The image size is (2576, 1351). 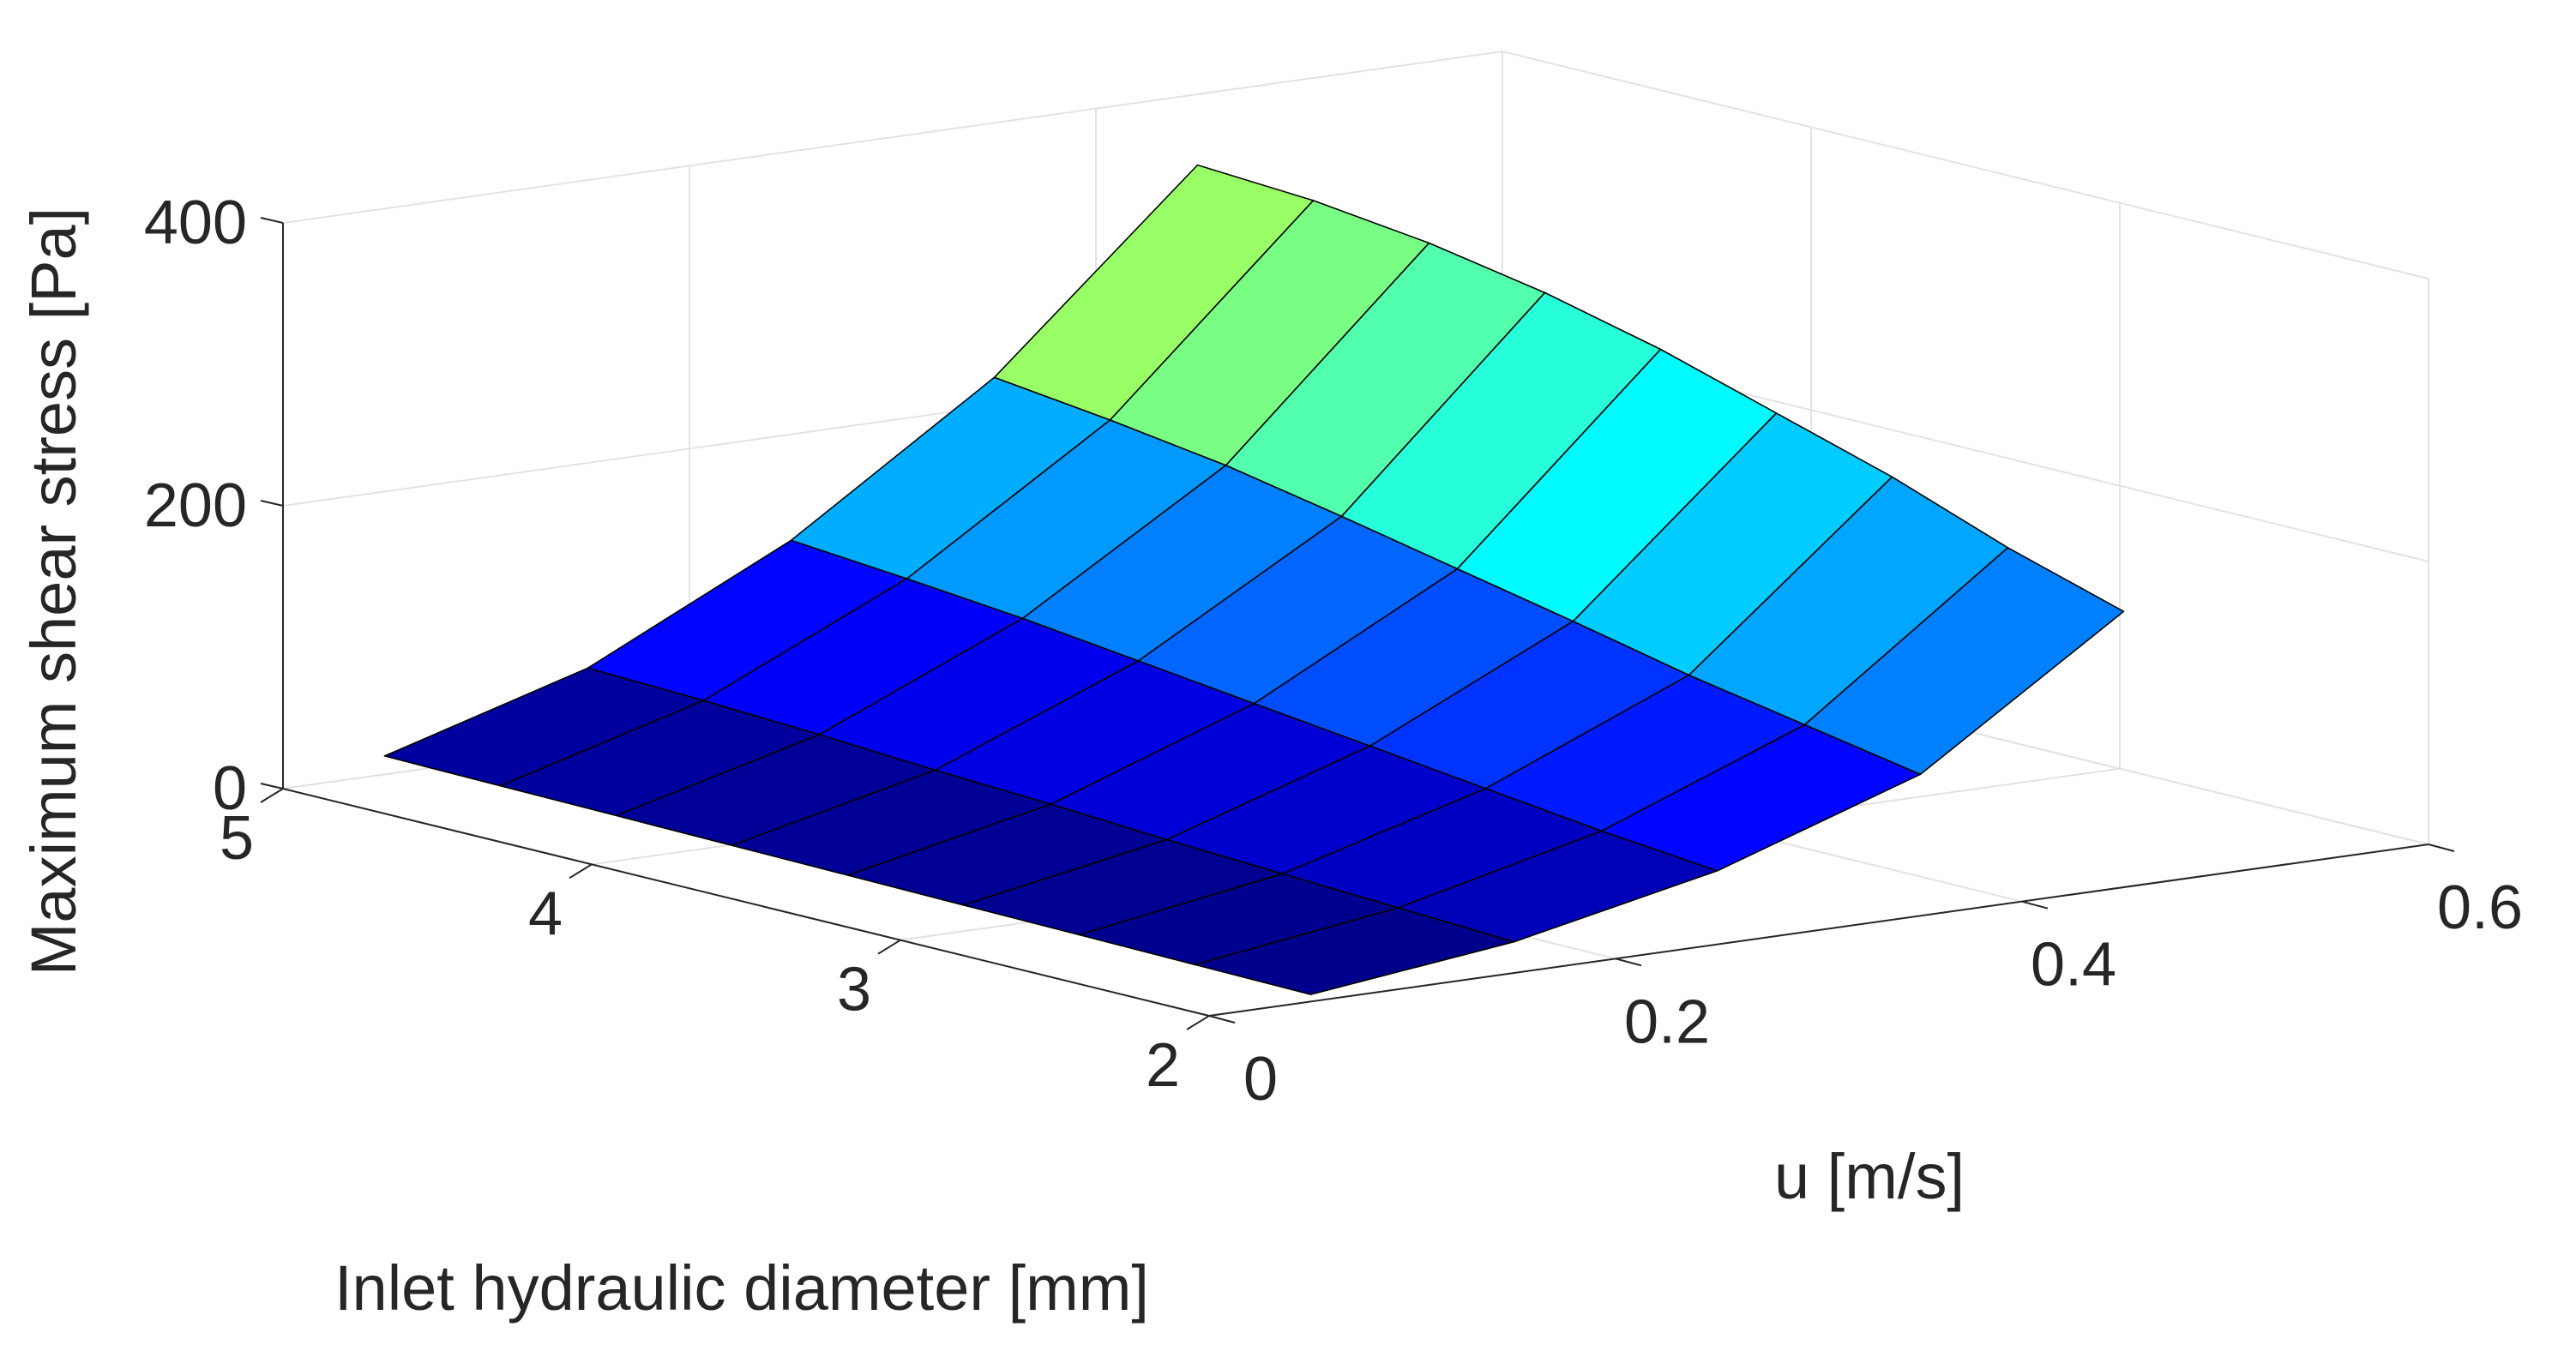 What do you see at coordinates (1667, 1022) in the screenshot?
I see `x-tick-label: 0.2` at bounding box center [1667, 1022].